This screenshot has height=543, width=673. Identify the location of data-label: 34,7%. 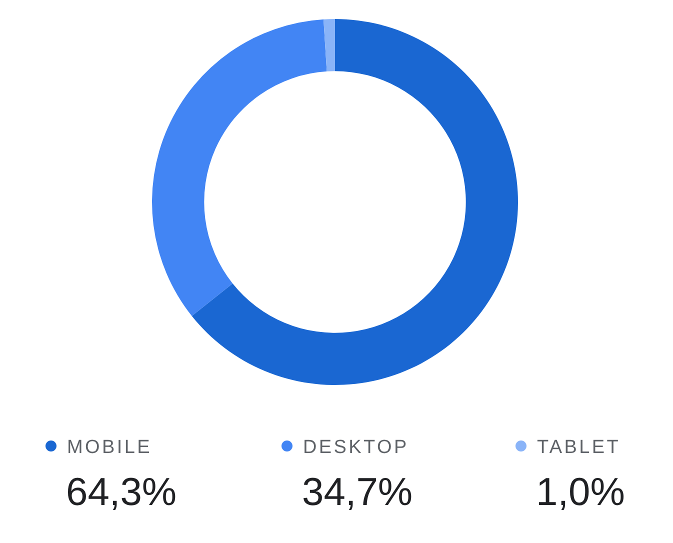
(357, 492).